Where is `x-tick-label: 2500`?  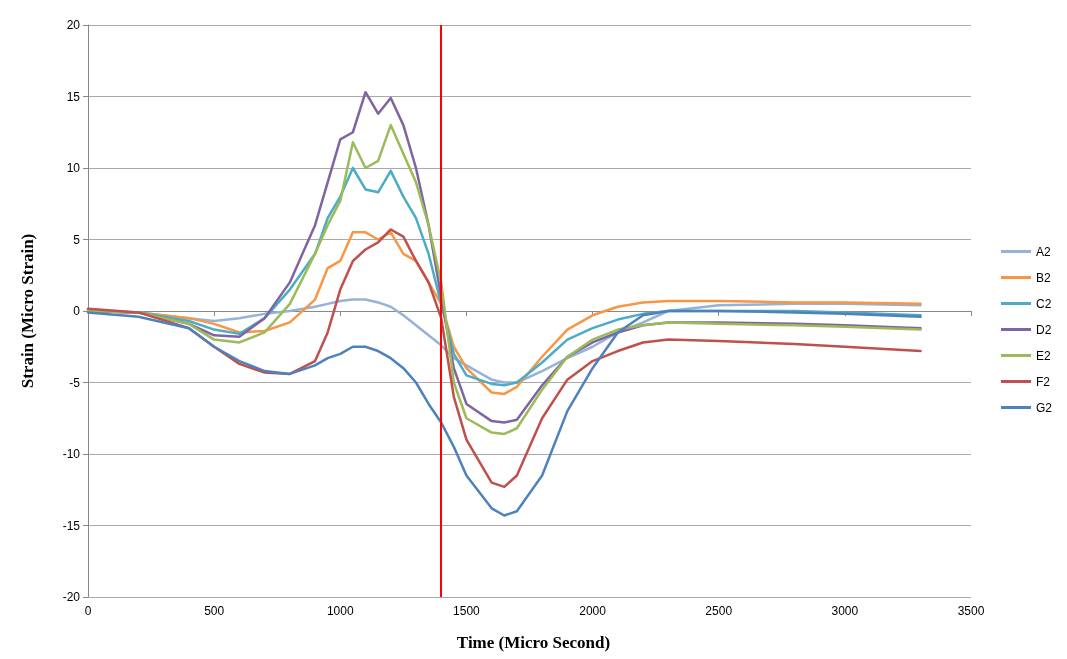
x-tick-label: 2500 is located at coordinates (719, 611).